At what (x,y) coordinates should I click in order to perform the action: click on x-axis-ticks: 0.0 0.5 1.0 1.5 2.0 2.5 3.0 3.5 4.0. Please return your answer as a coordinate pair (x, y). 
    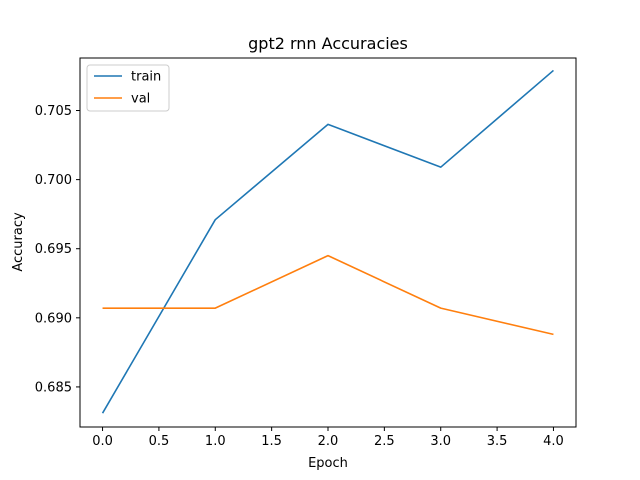
    Looking at the image, I should click on (328, 438).